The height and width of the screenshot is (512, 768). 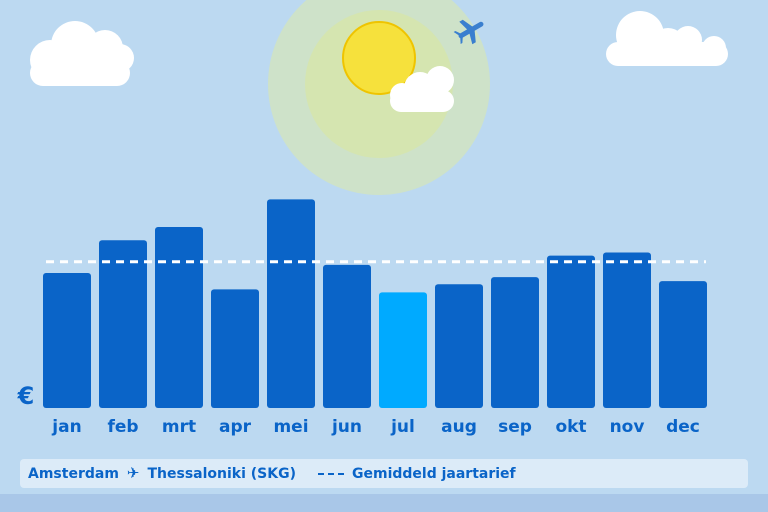 I want to click on bar-aug, so click(x=459, y=346).